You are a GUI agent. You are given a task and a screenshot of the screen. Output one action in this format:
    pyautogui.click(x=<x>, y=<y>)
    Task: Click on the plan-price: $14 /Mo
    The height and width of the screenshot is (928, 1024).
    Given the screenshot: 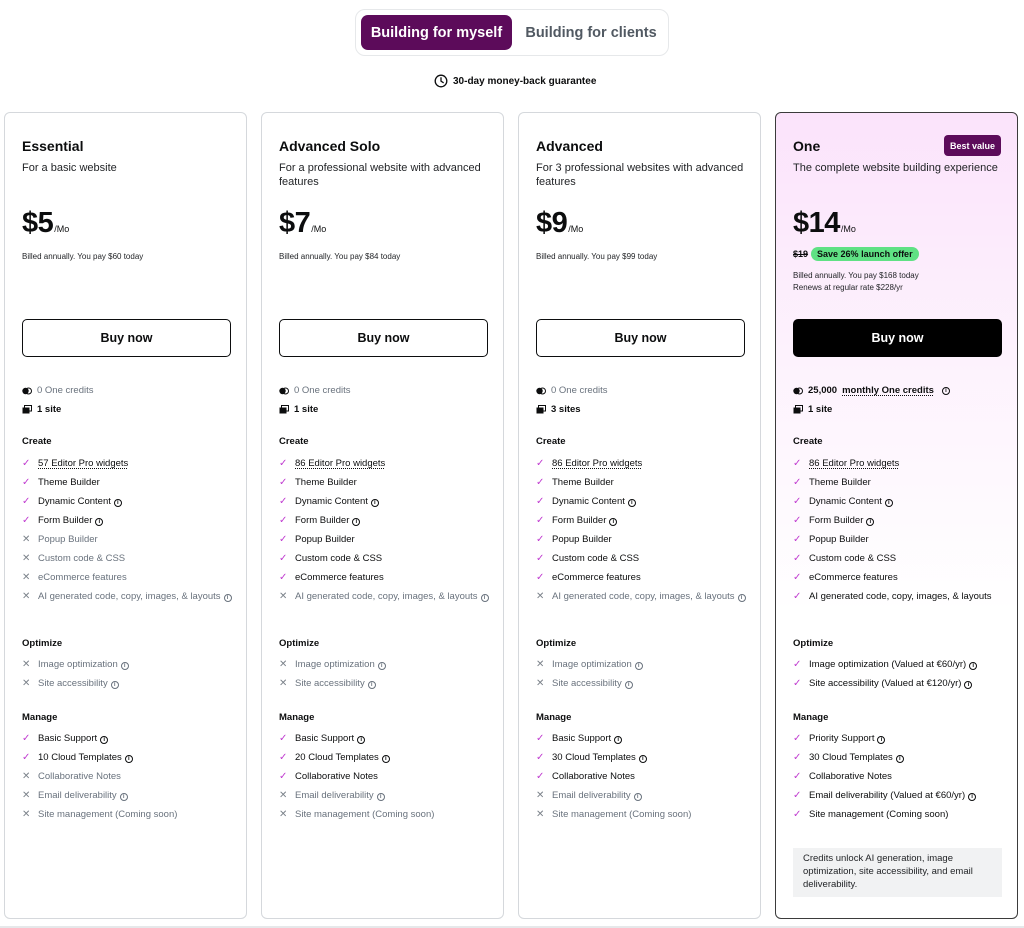 What is the action you would take?
    pyautogui.click(x=824, y=223)
    